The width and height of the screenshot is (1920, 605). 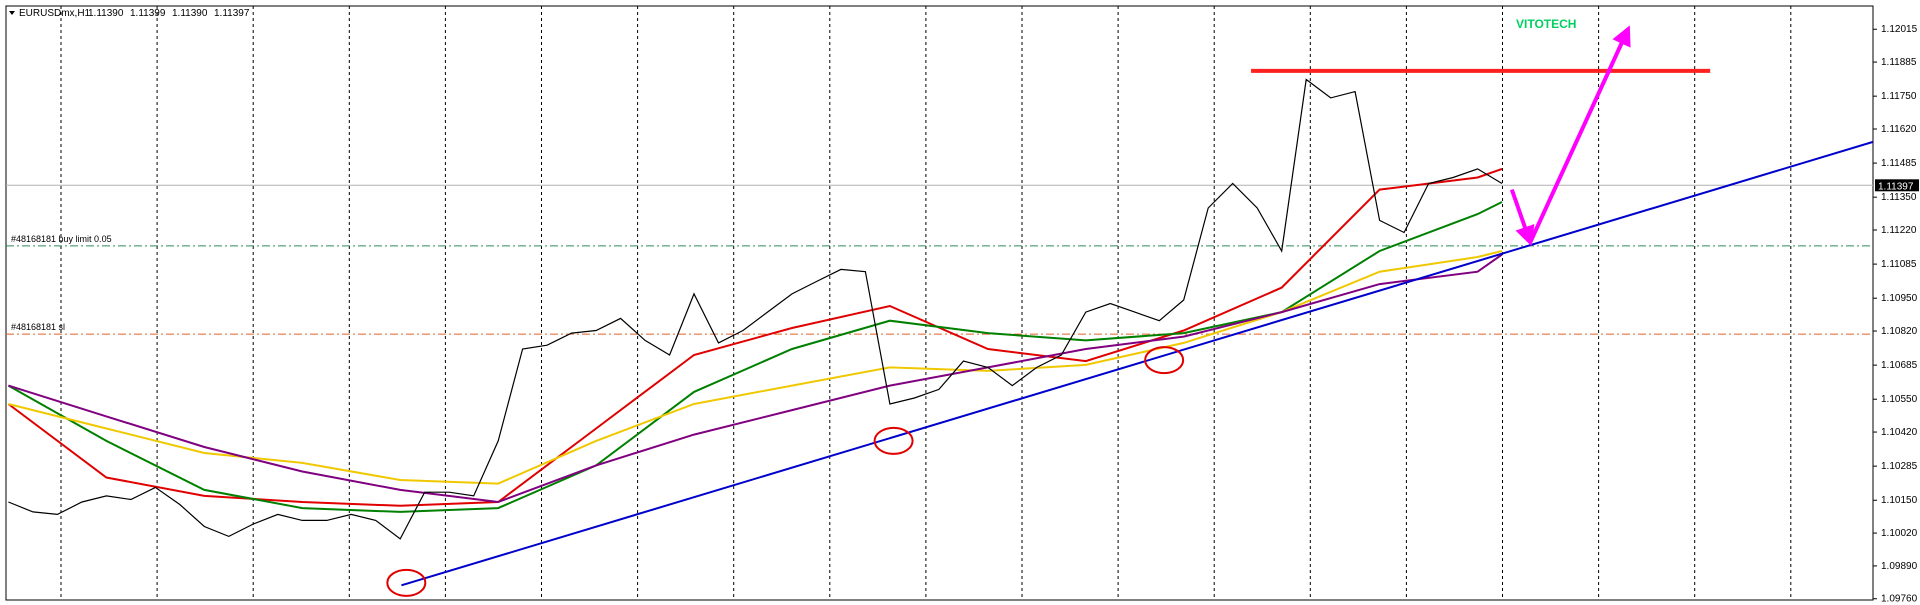 What do you see at coordinates (1899, 365) in the screenshot?
I see `y-tick-label: 1.10685` at bounding box center [1899, 365].